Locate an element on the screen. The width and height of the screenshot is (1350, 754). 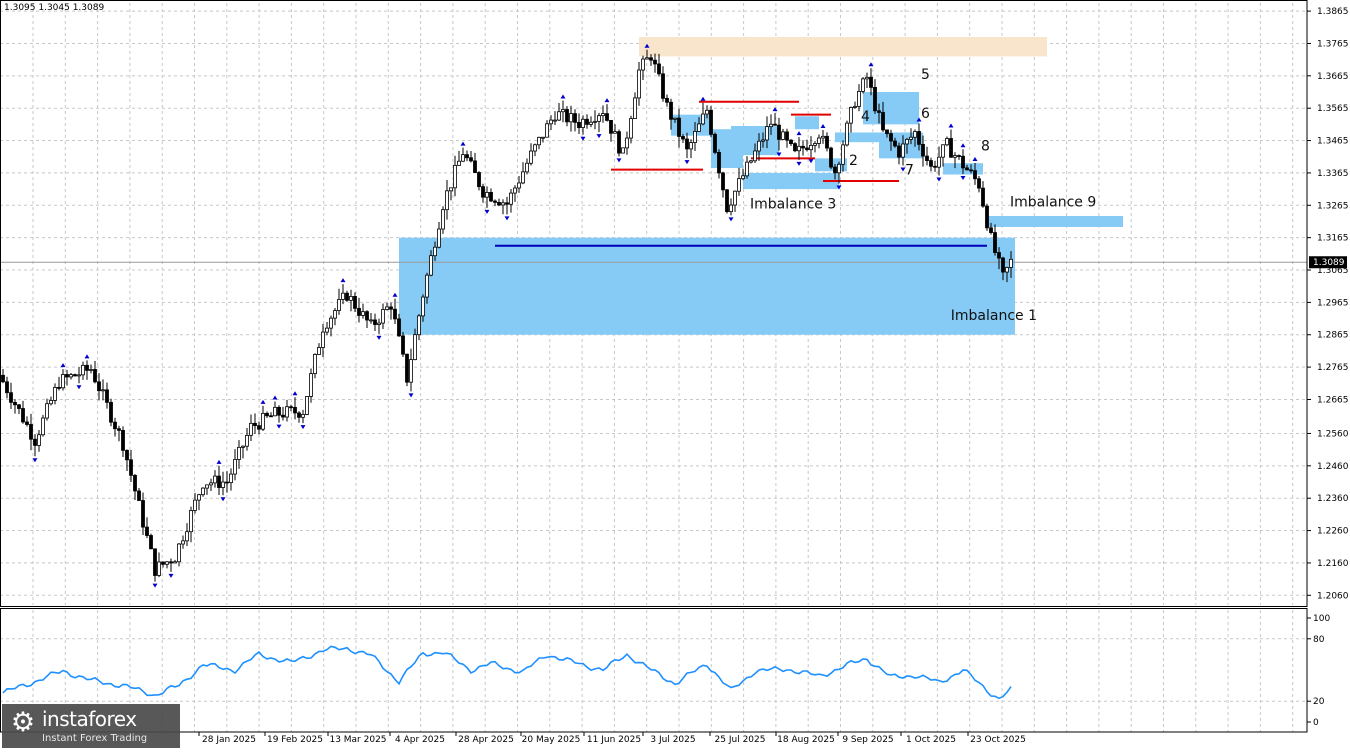
price-tick-label: 1.2260 is located at coordinates (1333, 532).